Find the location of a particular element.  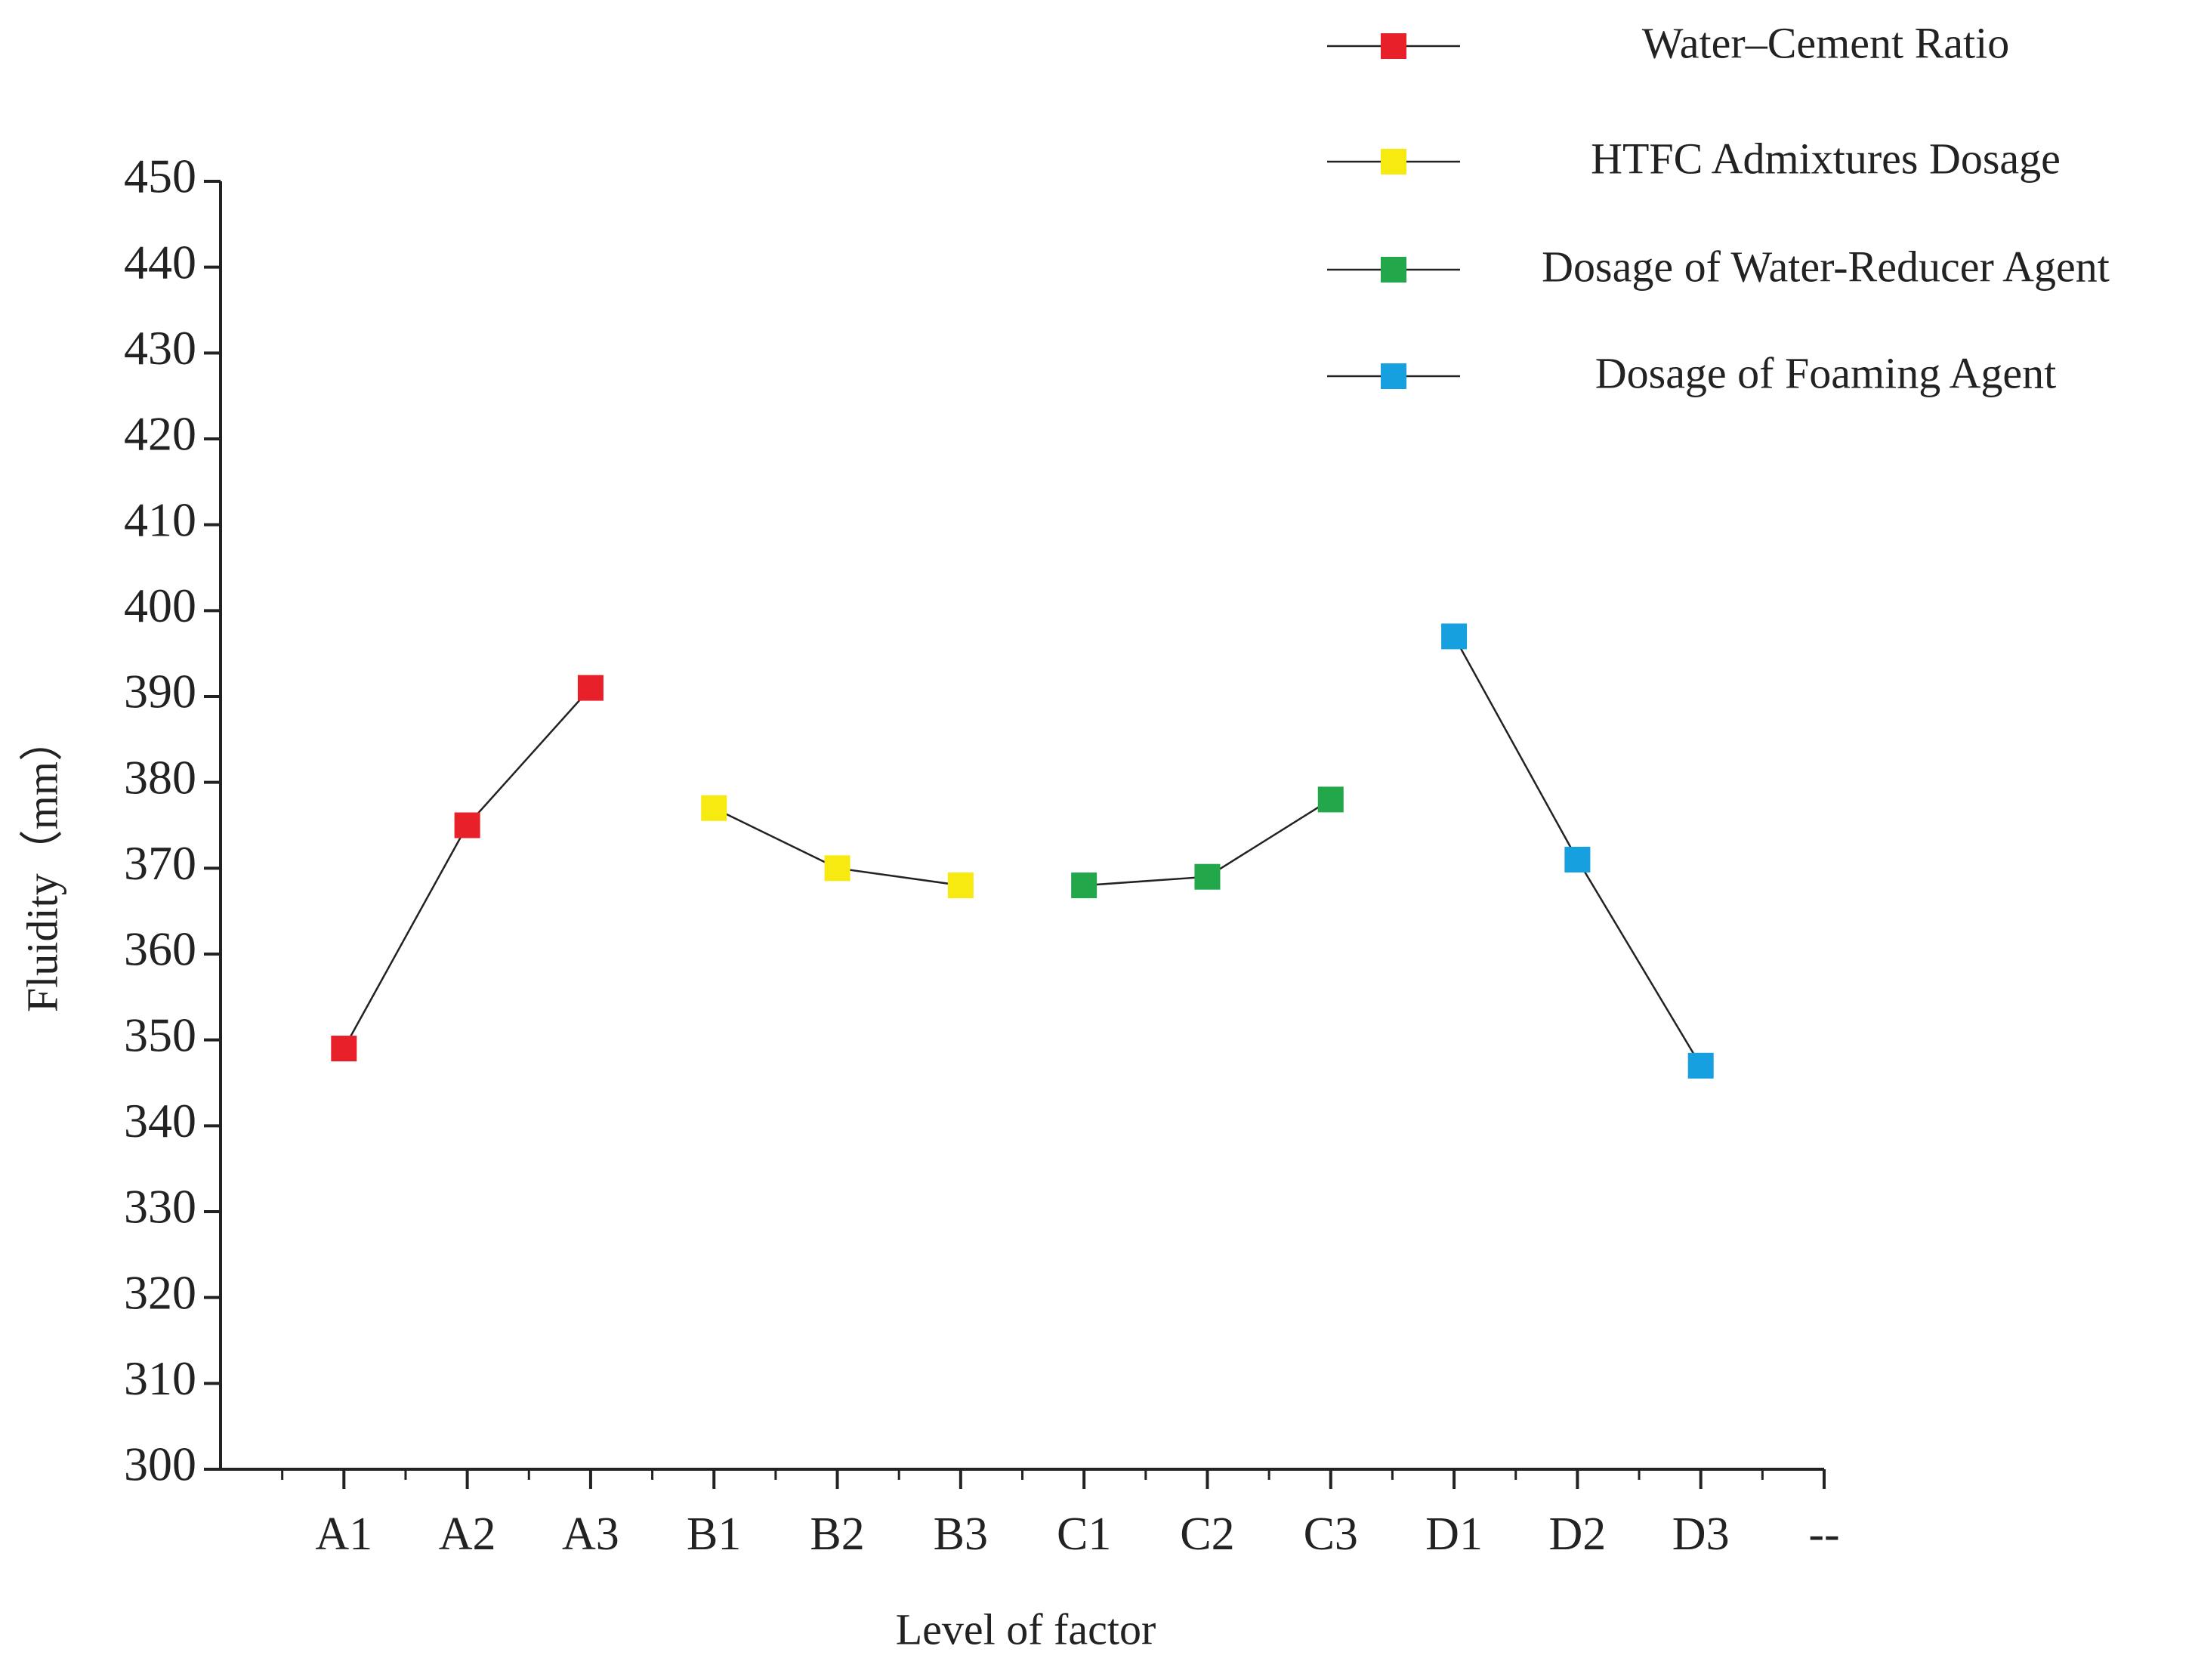

x-tick-label: D2 is located at coordinates (1577, 1534).